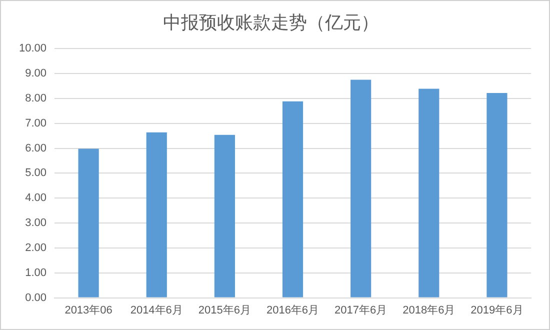 This screenshot has height=330, width=550. Describe the element at coordinates (361, 310) in the screenshot. I see `x-tick-label: 2017年6月` at that location.